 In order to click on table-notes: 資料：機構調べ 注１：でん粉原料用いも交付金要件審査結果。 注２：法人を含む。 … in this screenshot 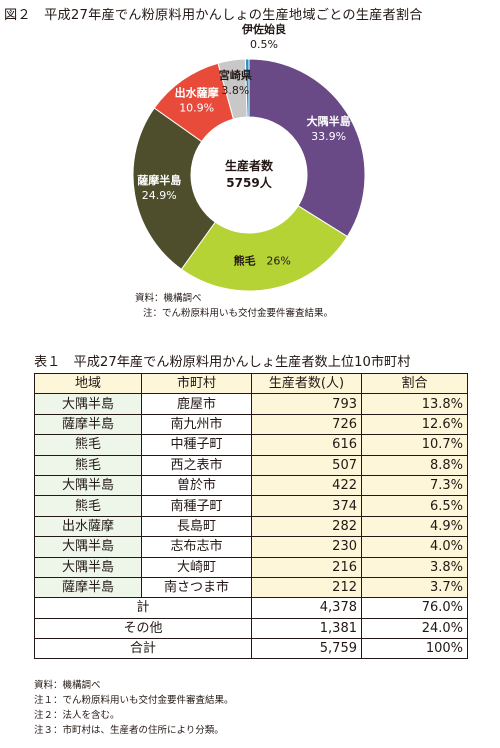, I will do `click(134, 708)`.